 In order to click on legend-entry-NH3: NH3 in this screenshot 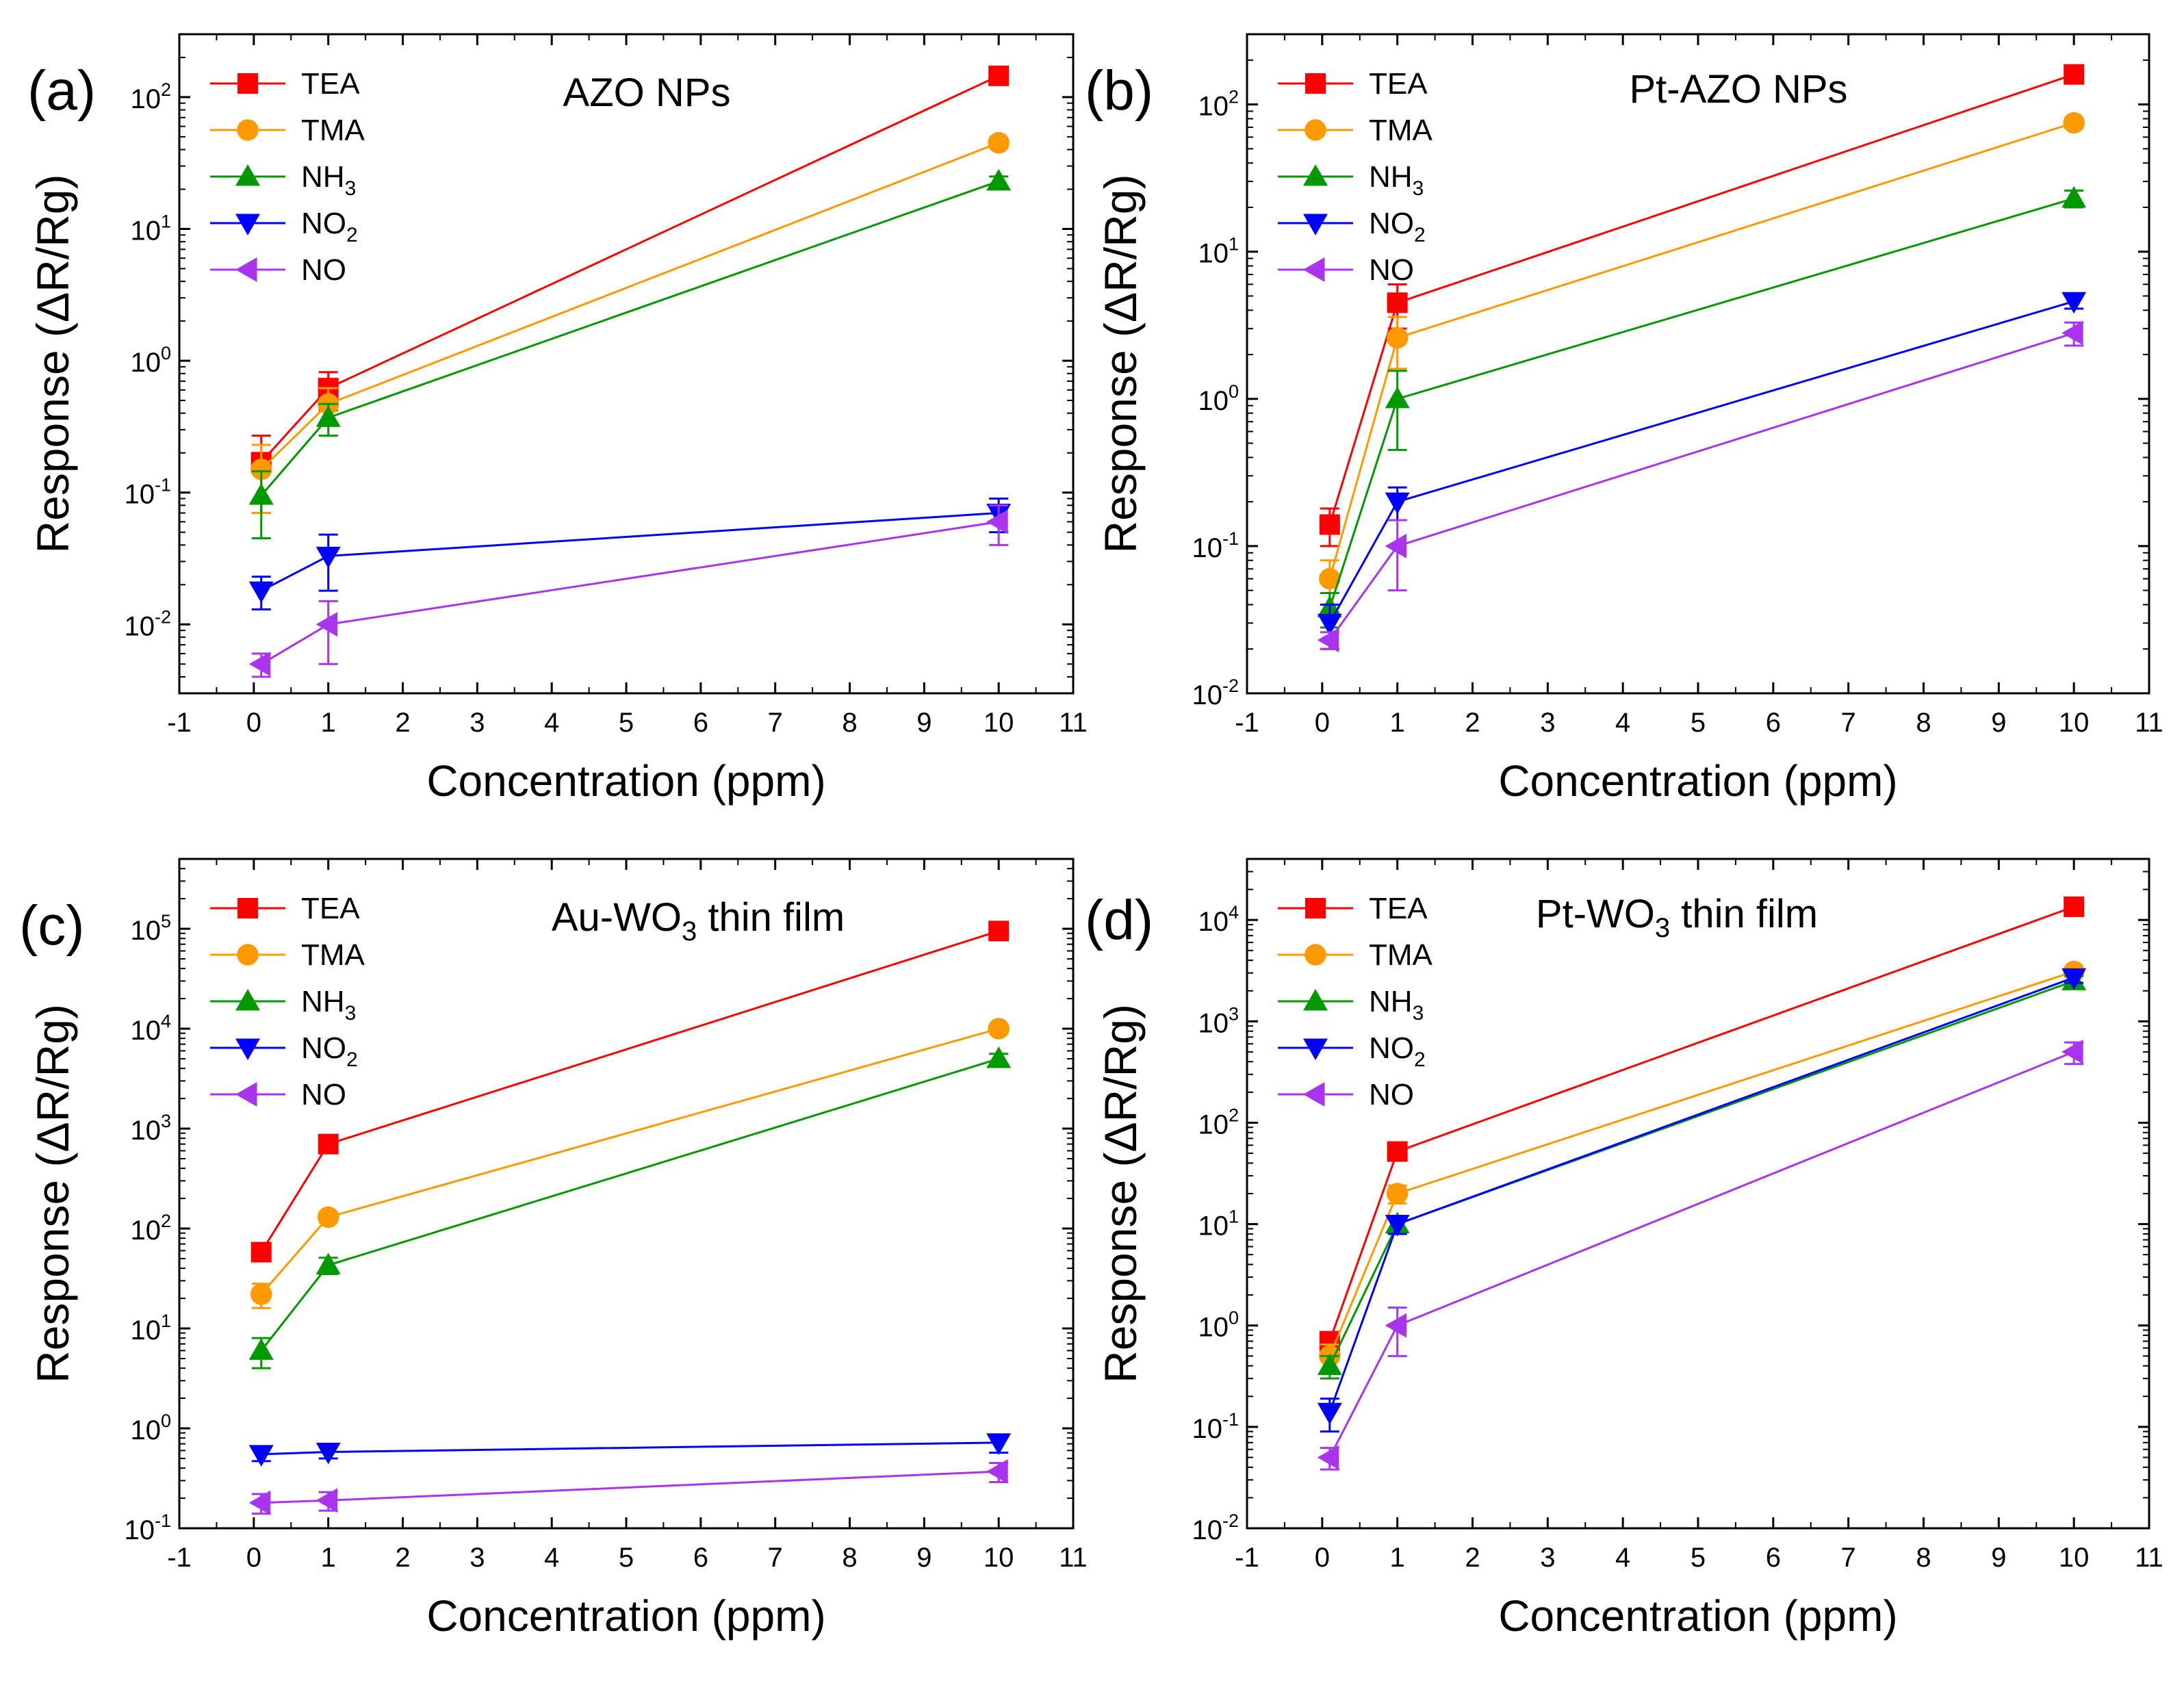, I will do `click(283, 180)`.